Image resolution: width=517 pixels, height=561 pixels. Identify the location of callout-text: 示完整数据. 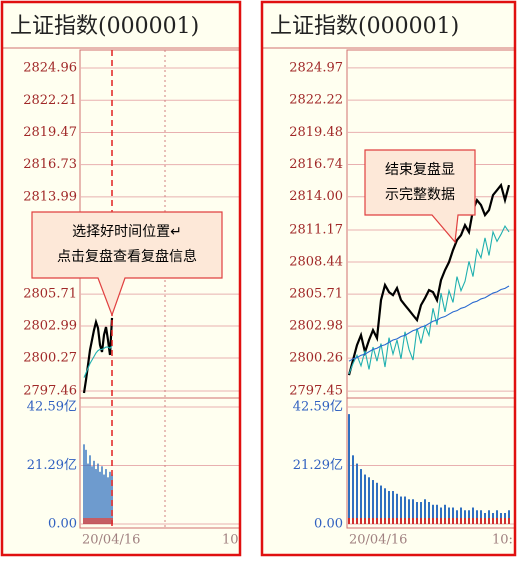
(420, 195).